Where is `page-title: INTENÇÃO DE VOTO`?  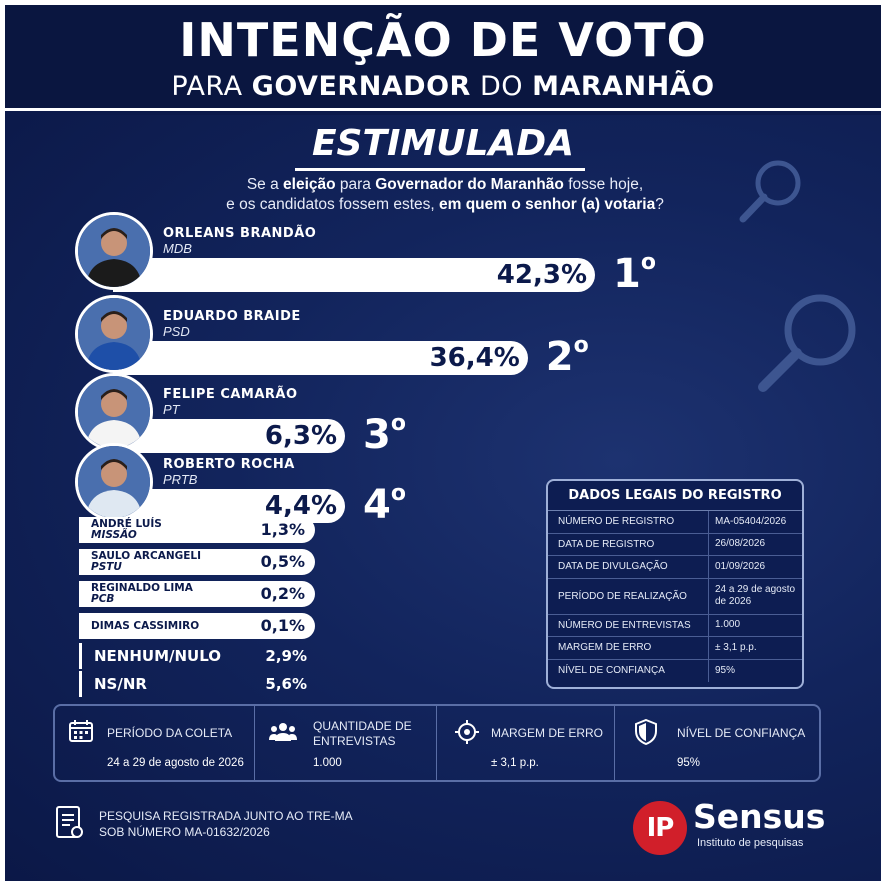 page-title: INTENÇÃO DE VOTO is located at coordinates (443, 40).